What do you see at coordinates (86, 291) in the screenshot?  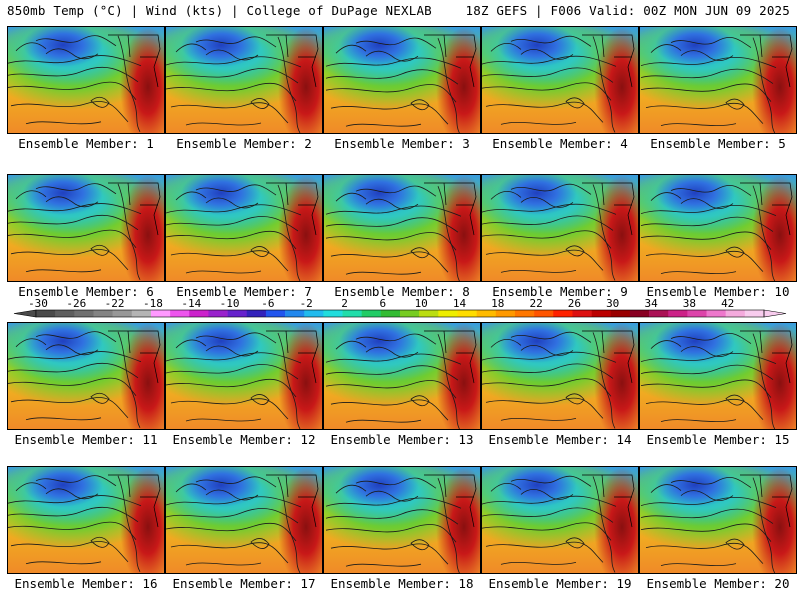 I see `ensemble-member-label: Ensemble Member: 6` at bounding box center [86, 291].